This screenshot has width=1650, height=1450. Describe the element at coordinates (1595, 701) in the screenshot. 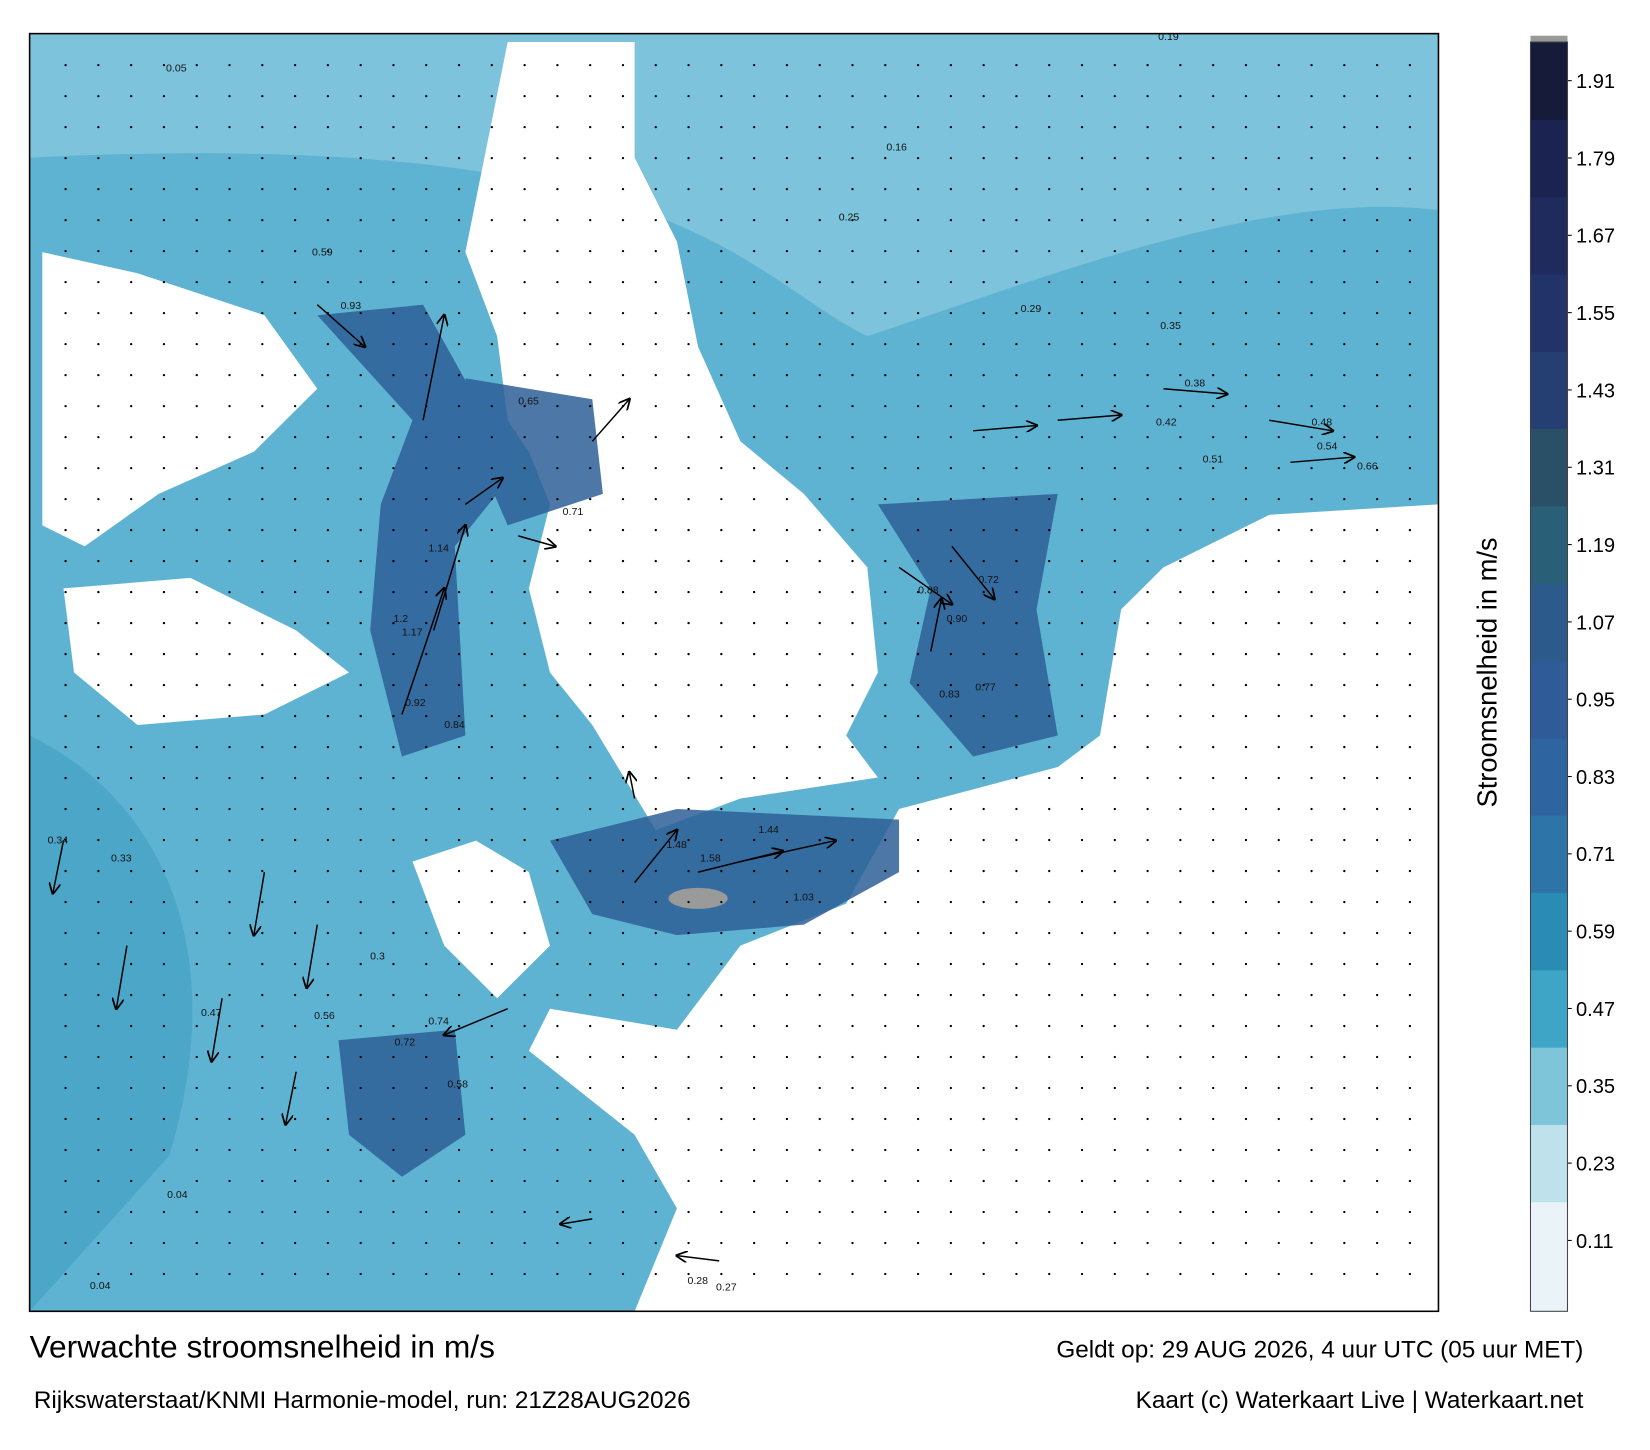

I see `colorbar-tick-label: 0.95` at that location.